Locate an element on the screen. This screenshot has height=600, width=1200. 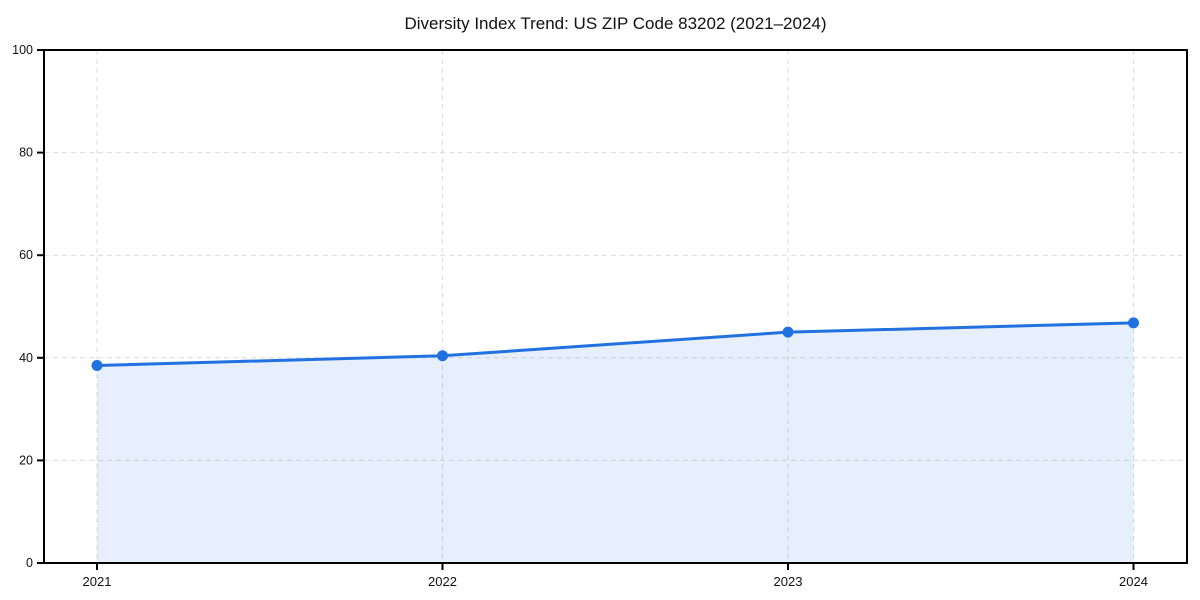
y-tick-label: 80 is located at coordinates (26, 153).